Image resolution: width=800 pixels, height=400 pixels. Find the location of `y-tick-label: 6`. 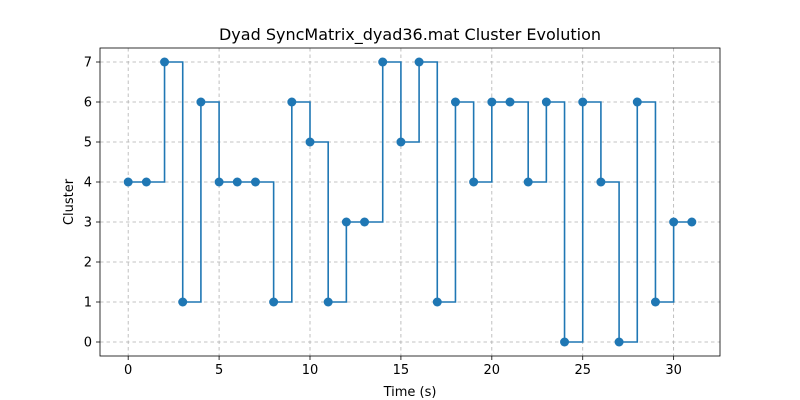

y-tick-label: 6 is located at coordinates (88, 103).